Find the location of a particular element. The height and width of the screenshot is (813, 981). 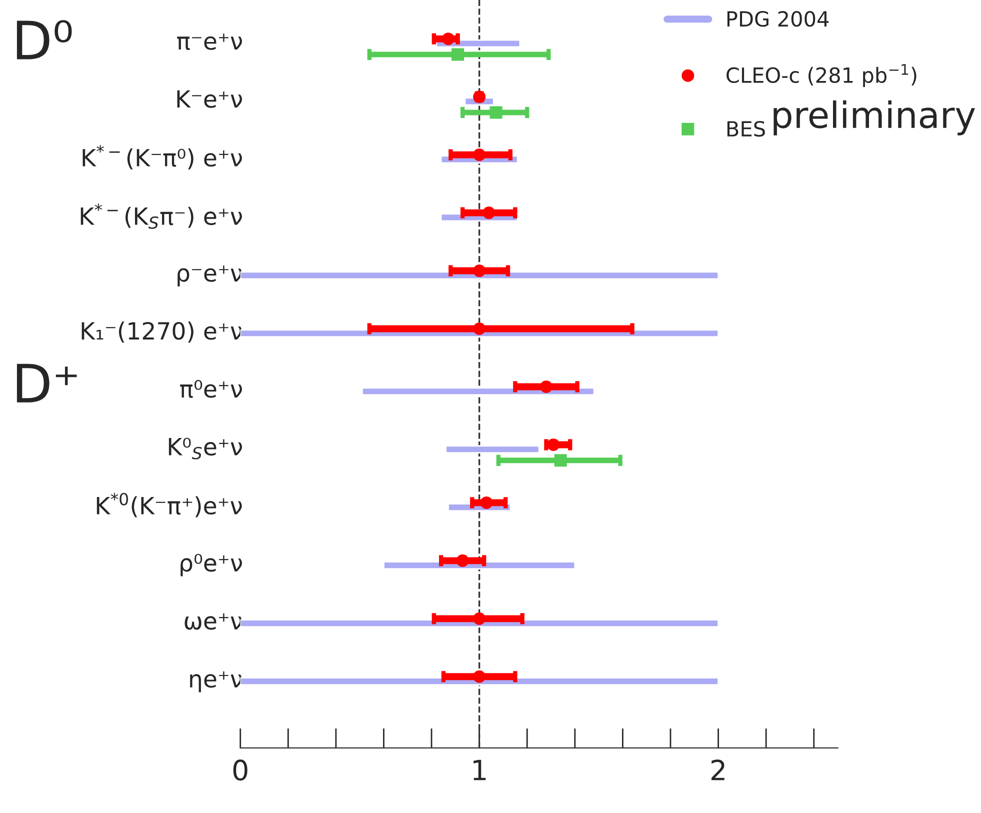

y-tick-label: K₁⁻(1270) e⁺ν is located at coordinates (162, 332).